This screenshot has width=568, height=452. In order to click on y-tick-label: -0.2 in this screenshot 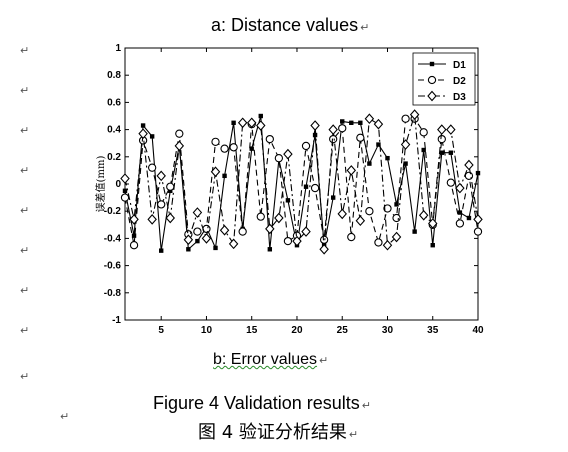, I will do `click(113, 211)`.